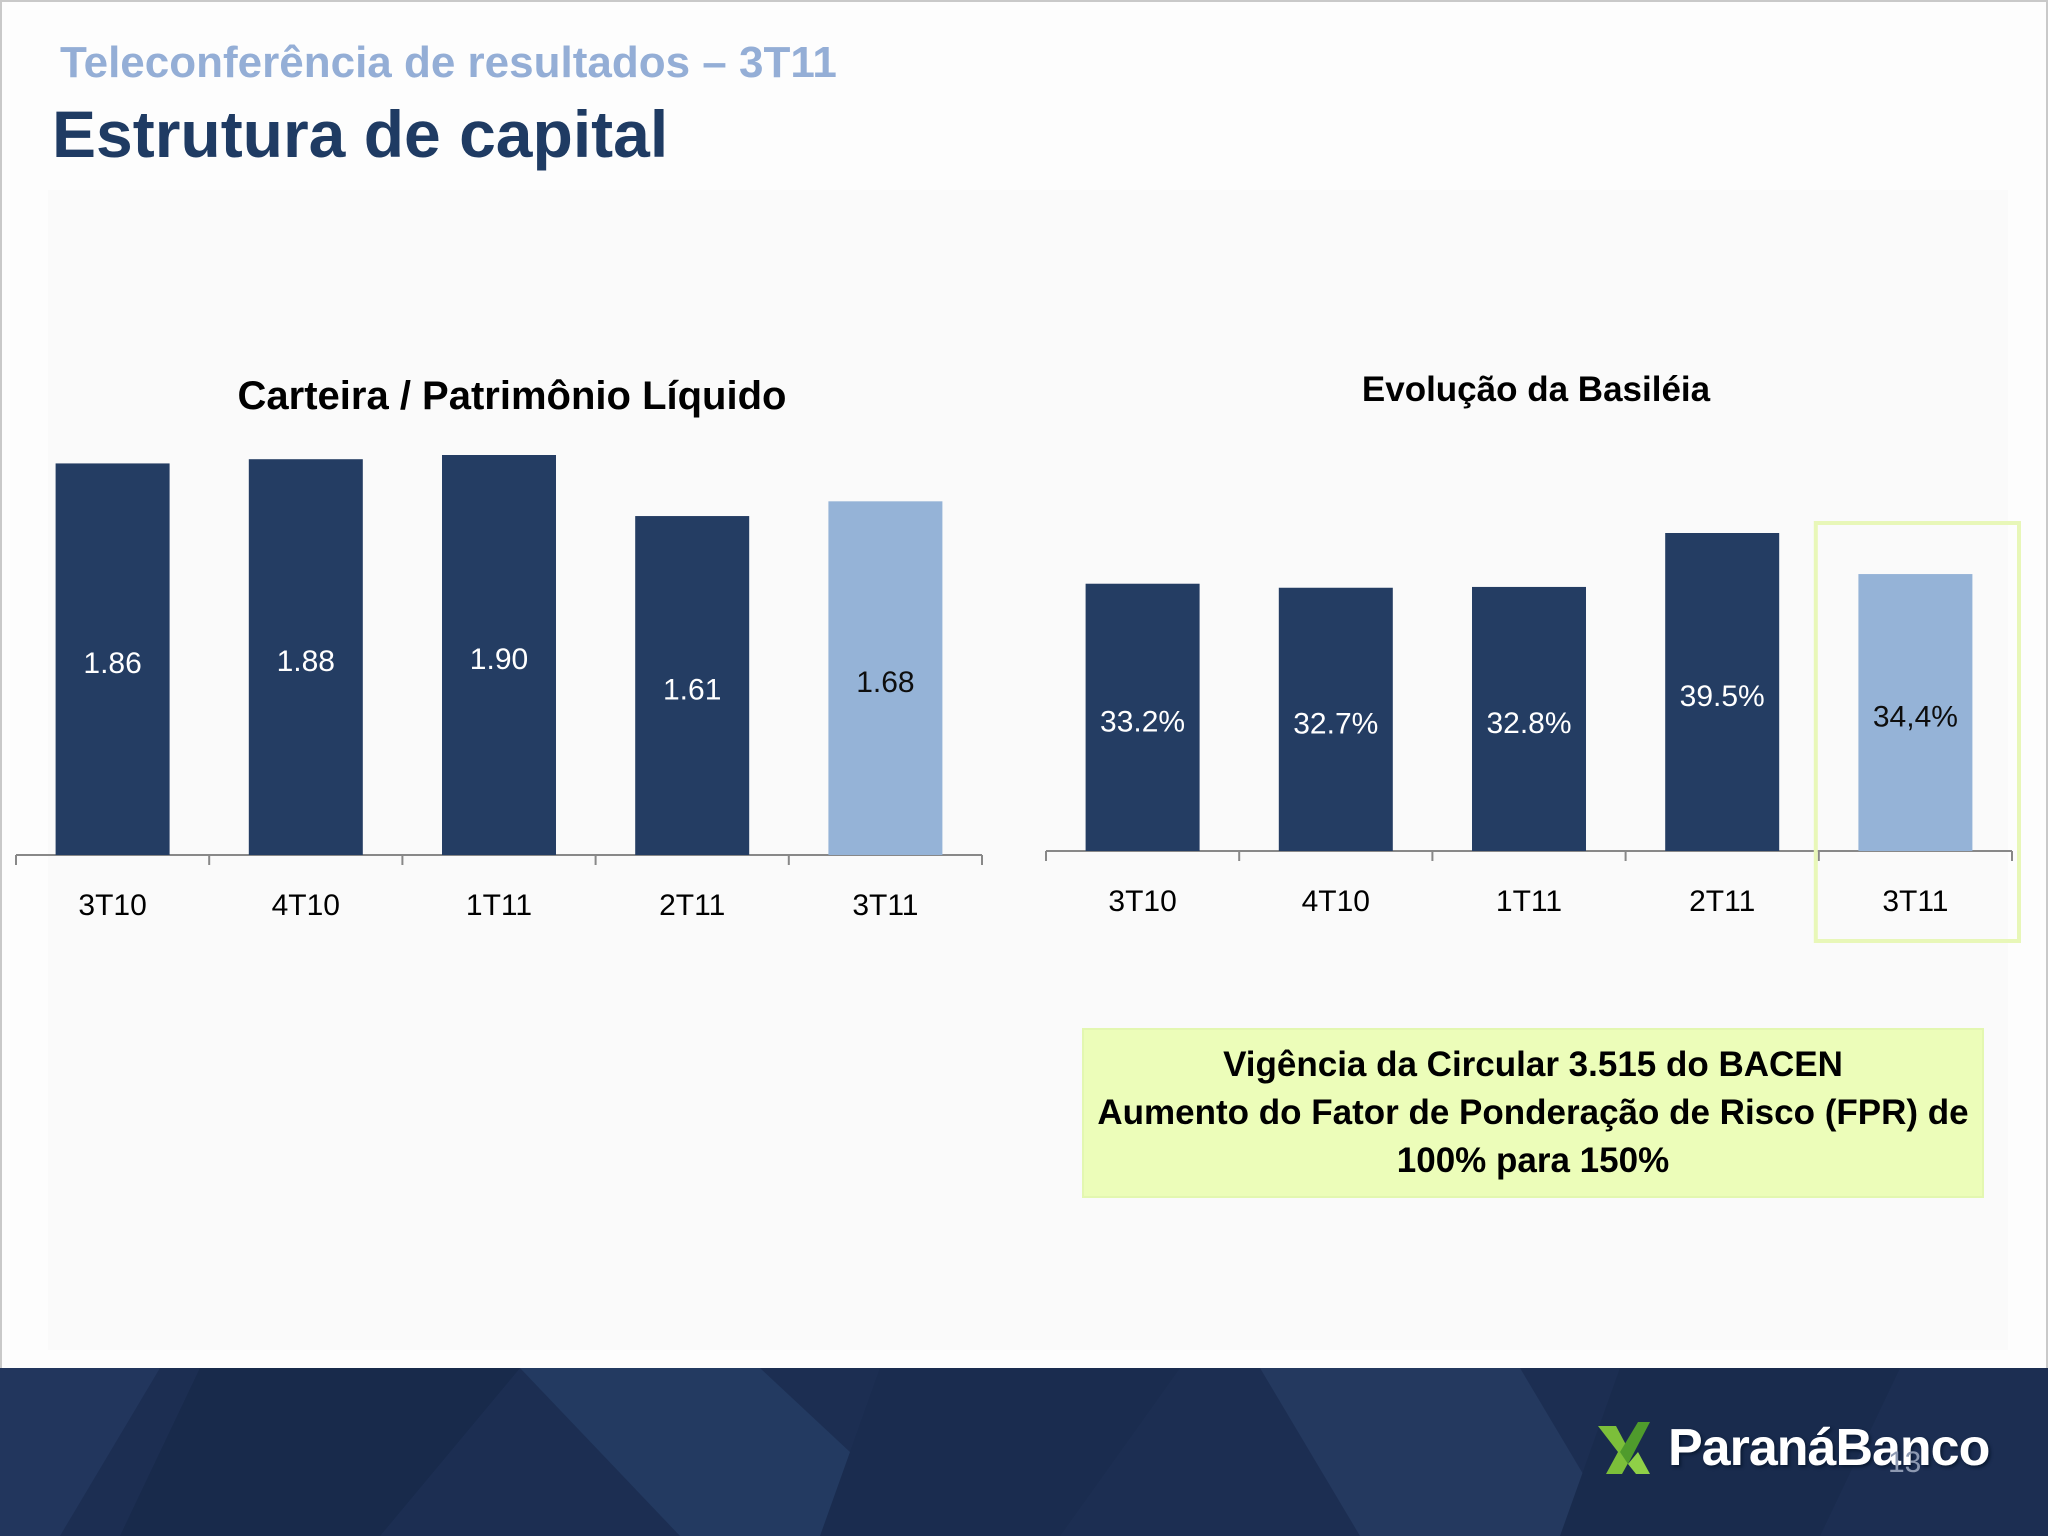 This screenshot has height=1536, width=2048. What do you see at coordinates (1536, 389) in the screenshot?
I see `chart-title: Evolução da Basiléia` at bounding box center [1536, 389].